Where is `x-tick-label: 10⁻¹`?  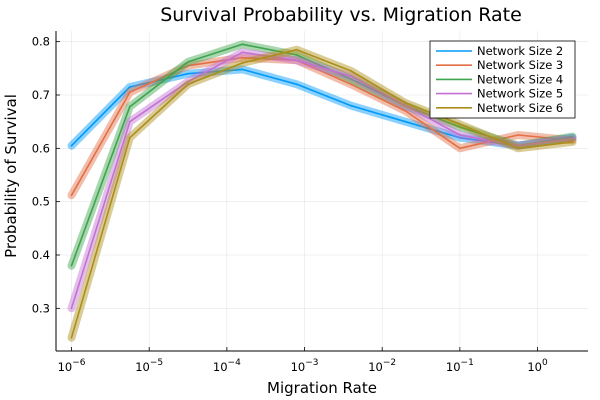
x-tick-label: 10⁻¹ is located at coordinates (460, 366).